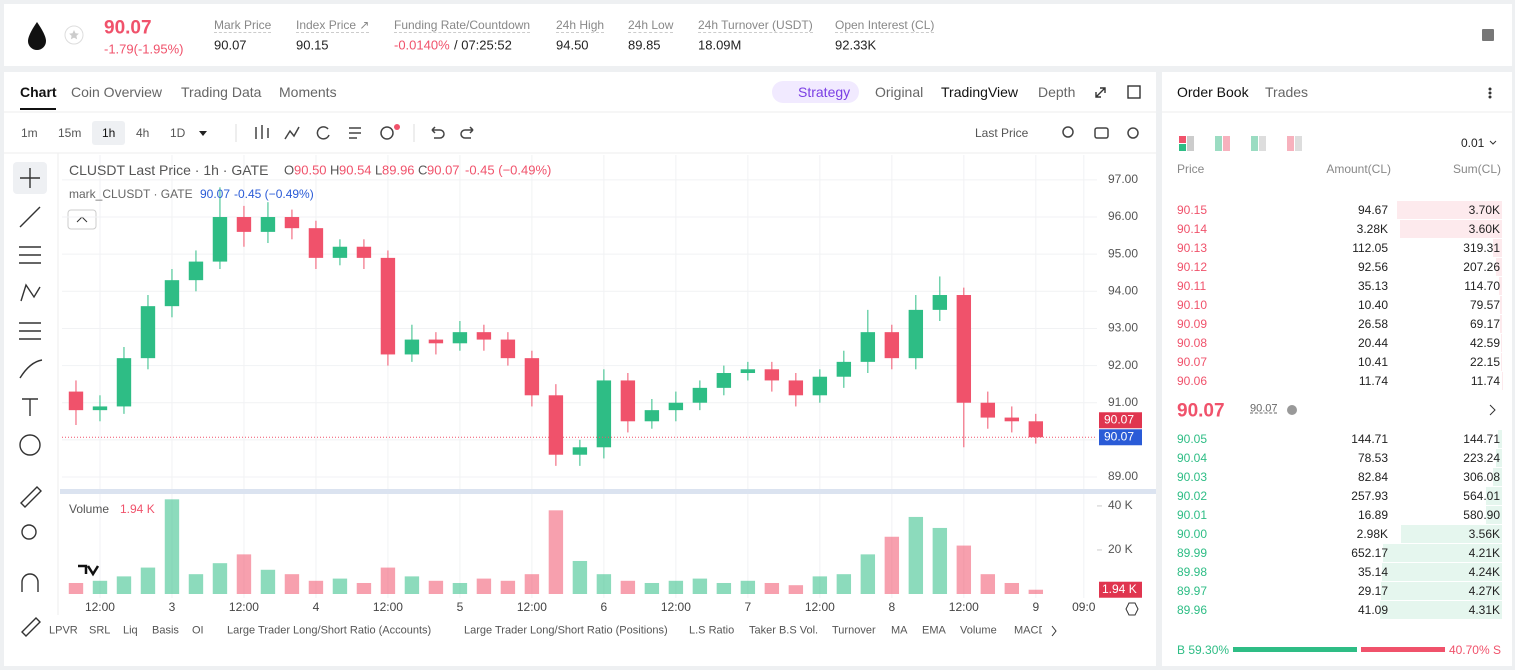  Describe the element at coordinates (1213, 92) in the screenshot. I see `book-tab: Order Book` at that location.